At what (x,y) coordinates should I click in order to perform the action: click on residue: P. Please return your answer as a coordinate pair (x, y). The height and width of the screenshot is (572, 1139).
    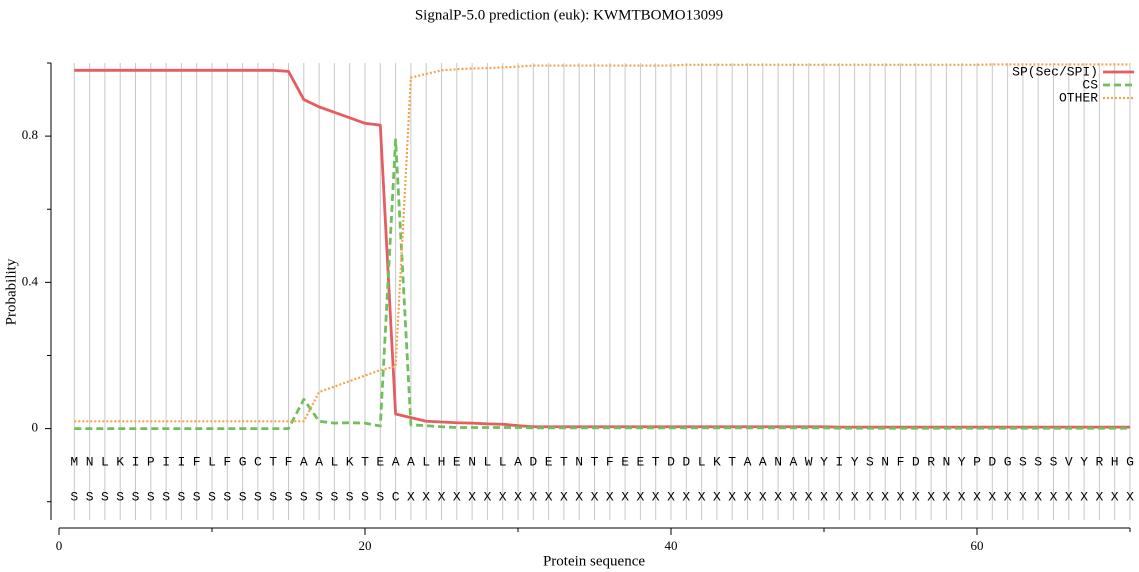
    Looking at the image, I should click on (151, 461).